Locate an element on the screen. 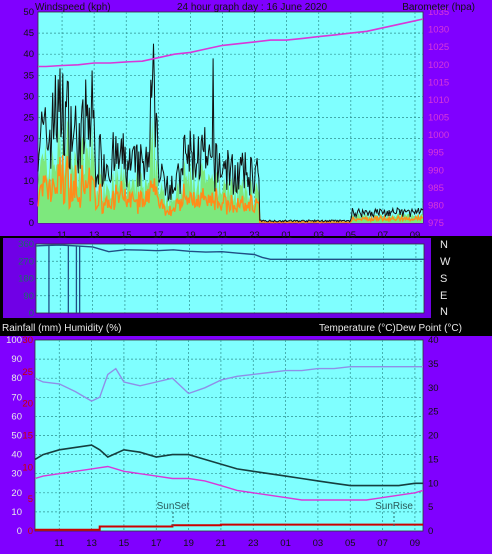 Image resolution: width=492 pixels, height=554 pixels. y-tick-label-temperature: 25 is located at coordinates (433, 412).